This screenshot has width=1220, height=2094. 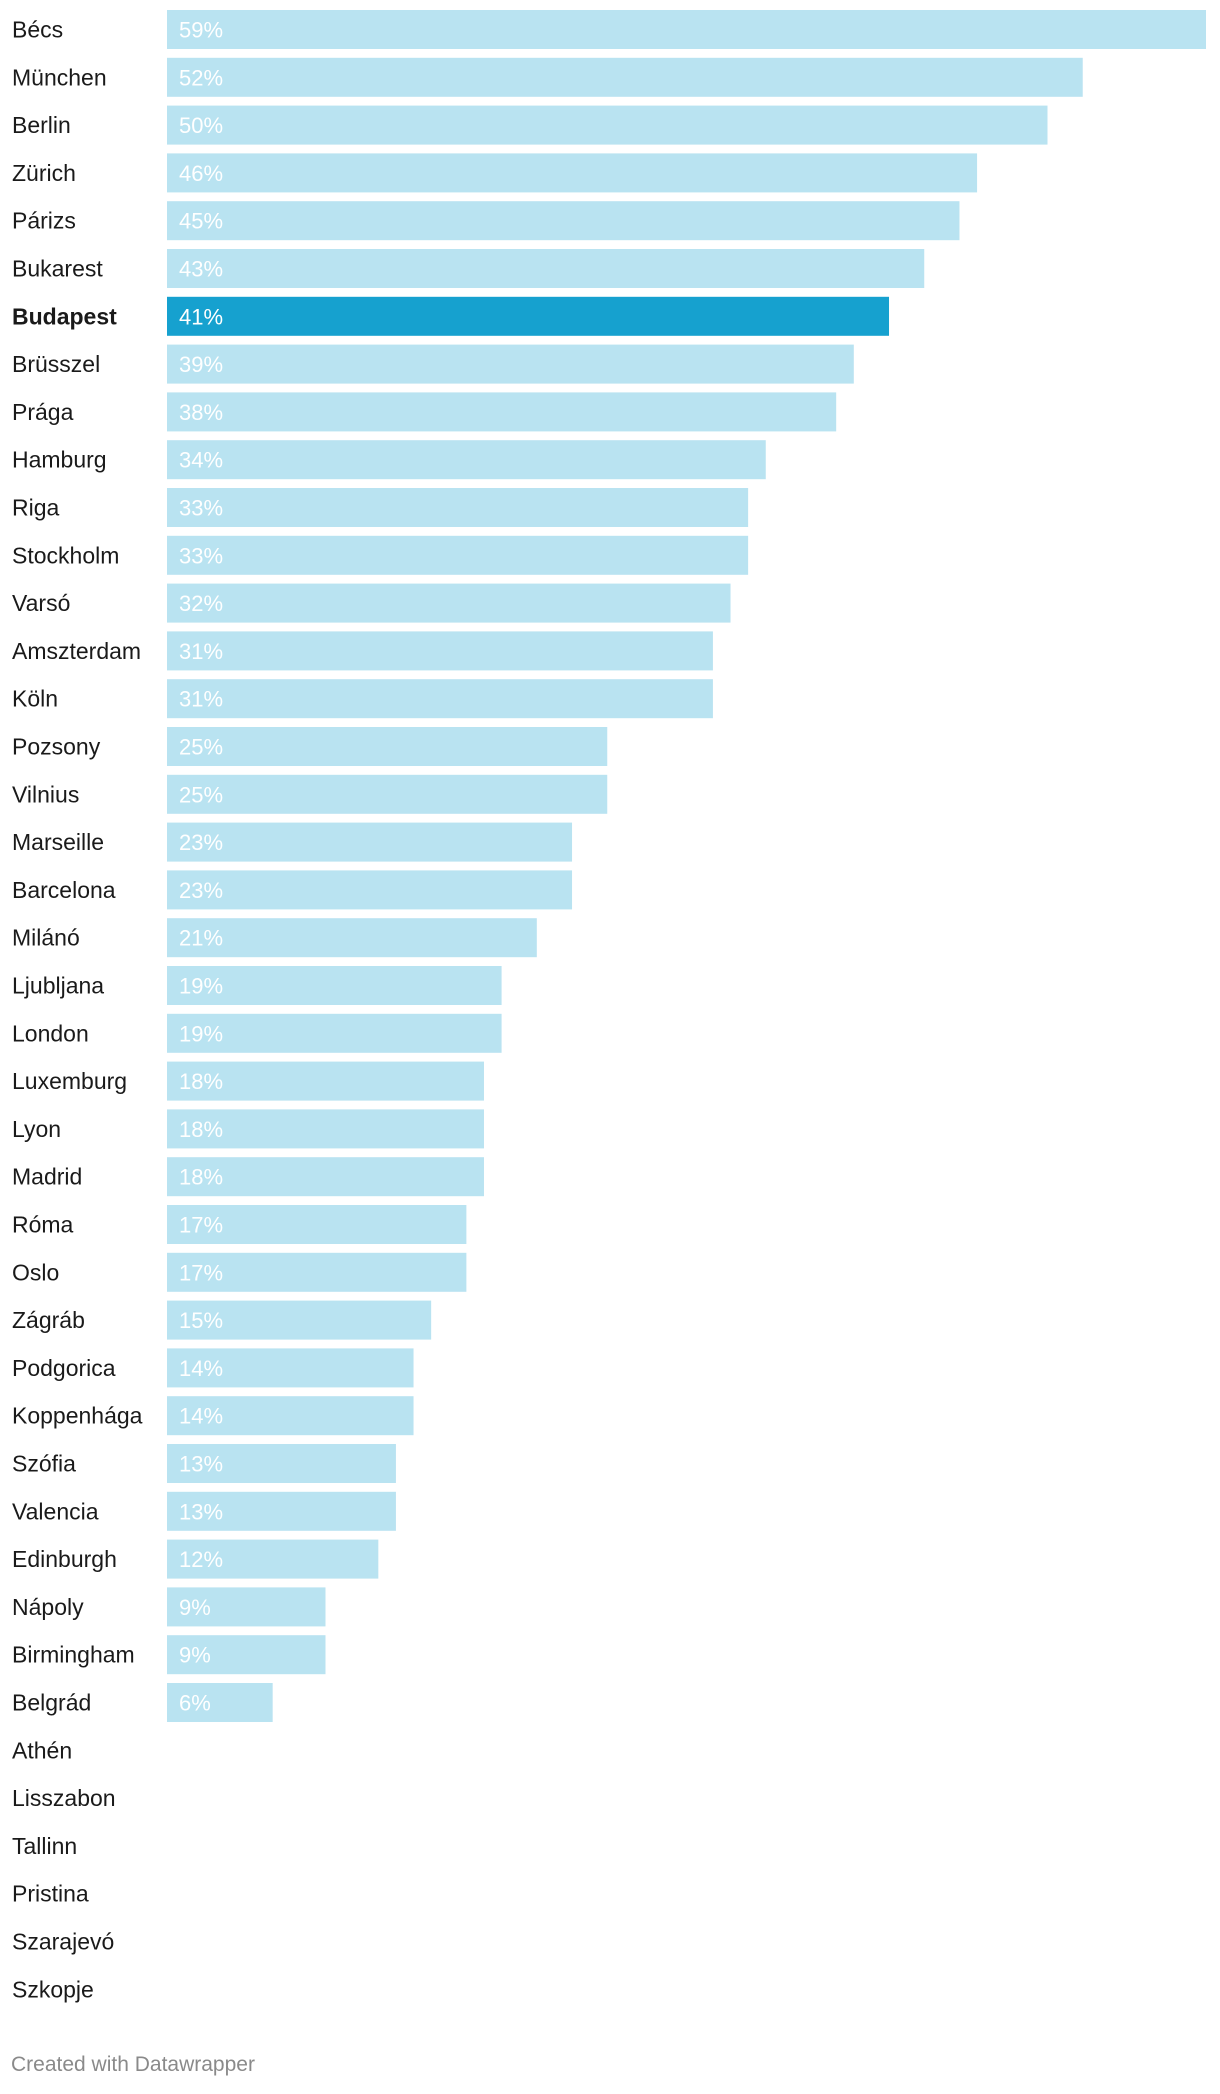 I want to click on category-label: Birmingham, so click(x=73, y=1655).